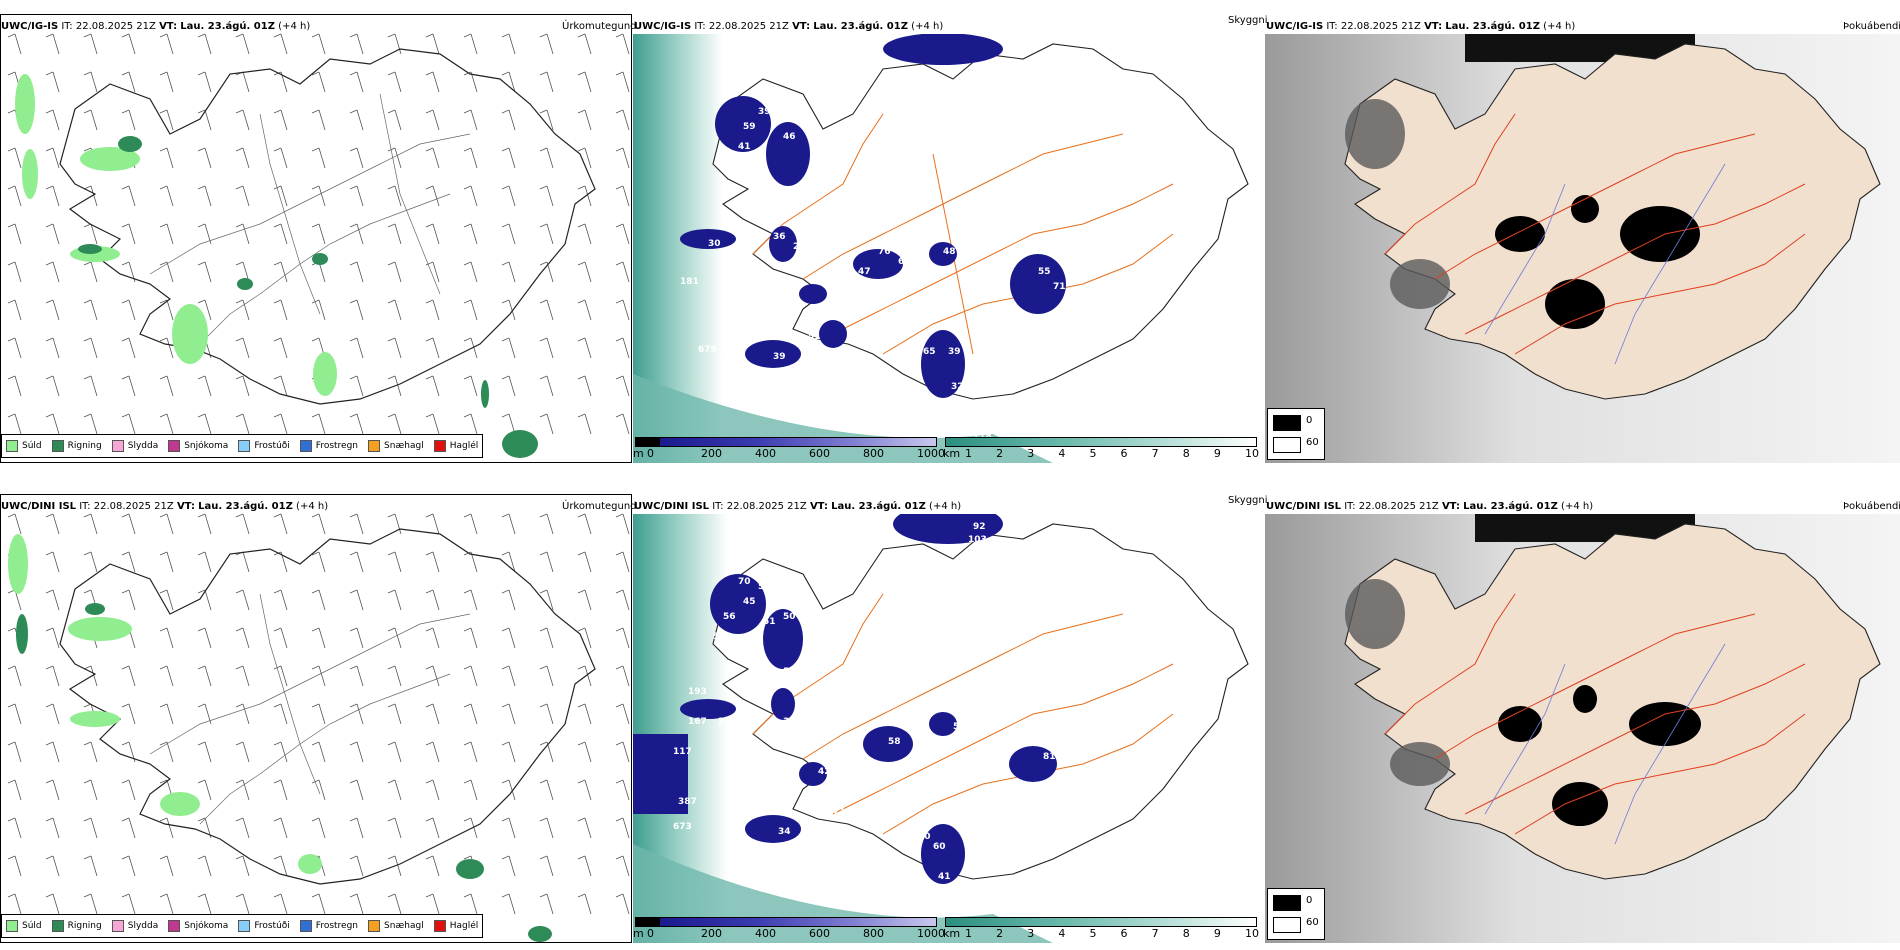  I want to click on colorbar-tick: 200, so click(711, 453).